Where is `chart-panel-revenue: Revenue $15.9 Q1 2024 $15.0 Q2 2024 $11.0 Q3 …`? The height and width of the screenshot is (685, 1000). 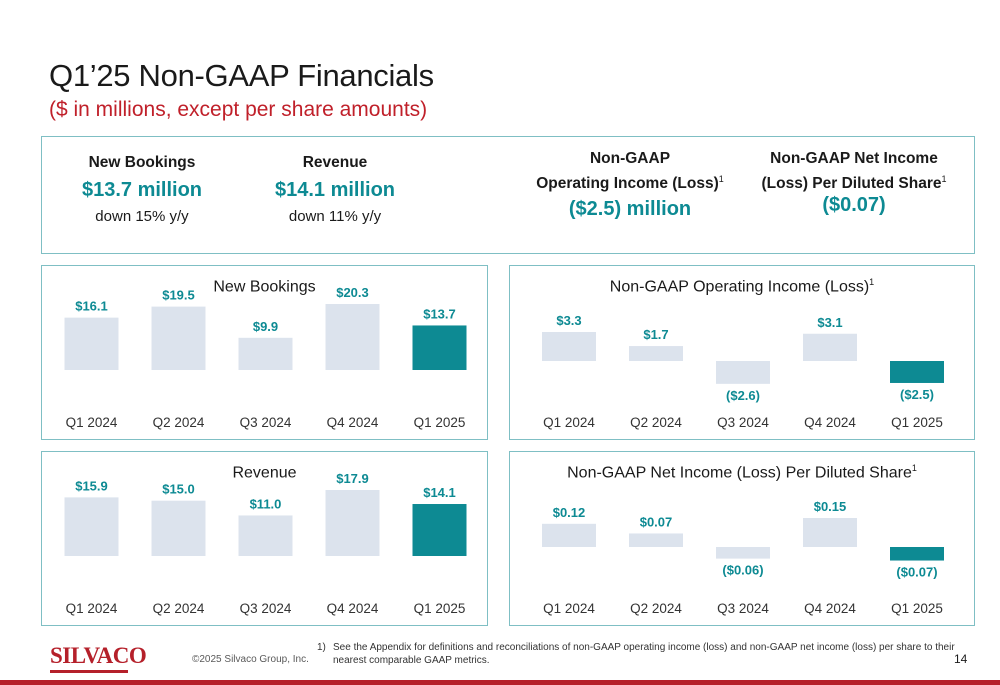
chart-panel-revenue: Revenue $15.9 Q1 2024 $15.0 Q2 2024 $11.0 Q3 … is located at coordinates (264, 538).